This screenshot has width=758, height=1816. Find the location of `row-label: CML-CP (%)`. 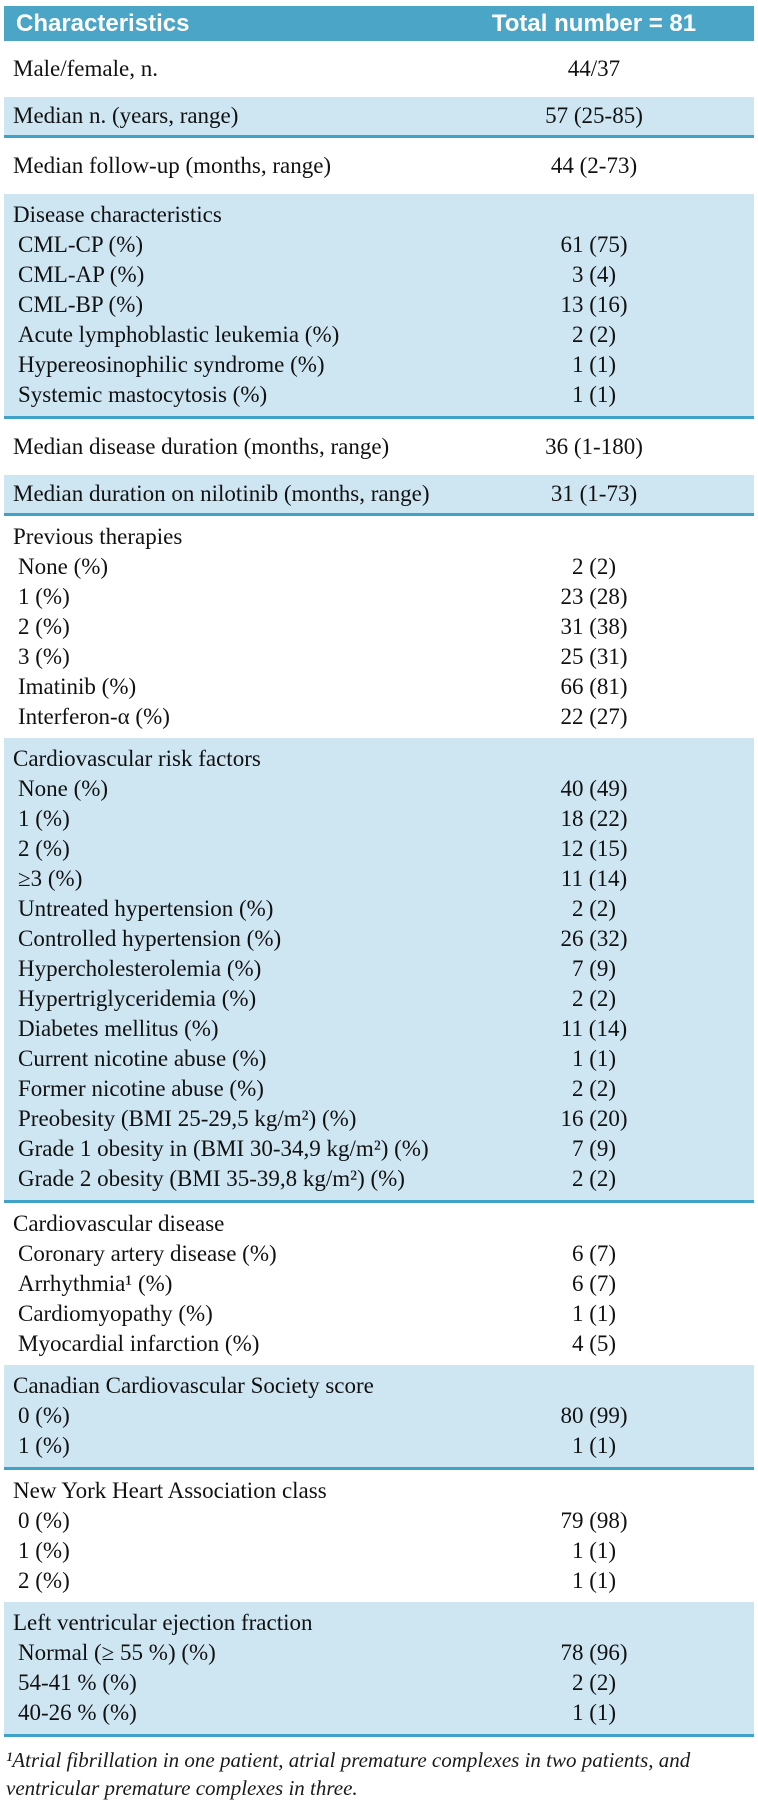

row-label: CML-CP (%) is located at coordinates (81, 244).